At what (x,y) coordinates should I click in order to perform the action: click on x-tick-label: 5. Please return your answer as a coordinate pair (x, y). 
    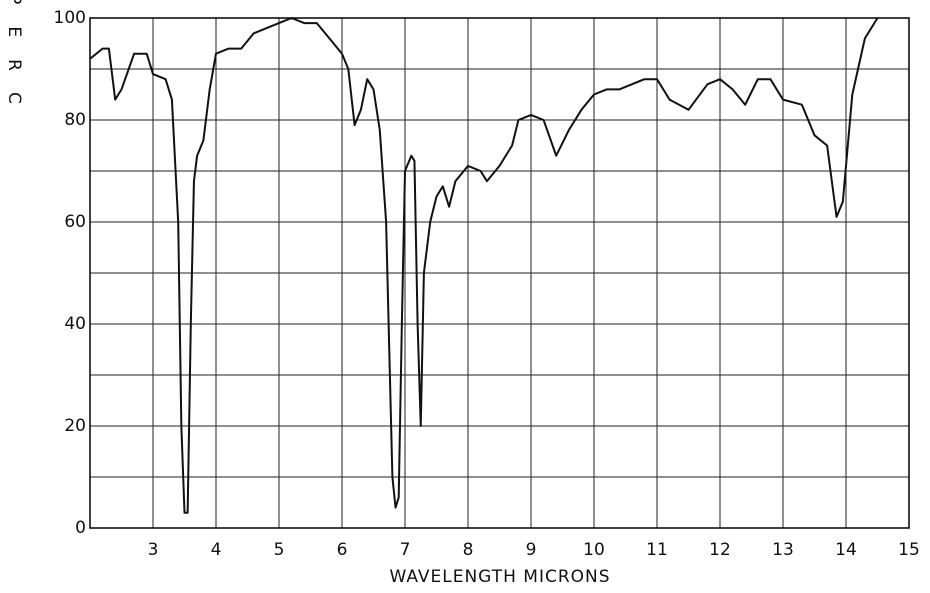
    Looking at the image, I should click on (279, 550).